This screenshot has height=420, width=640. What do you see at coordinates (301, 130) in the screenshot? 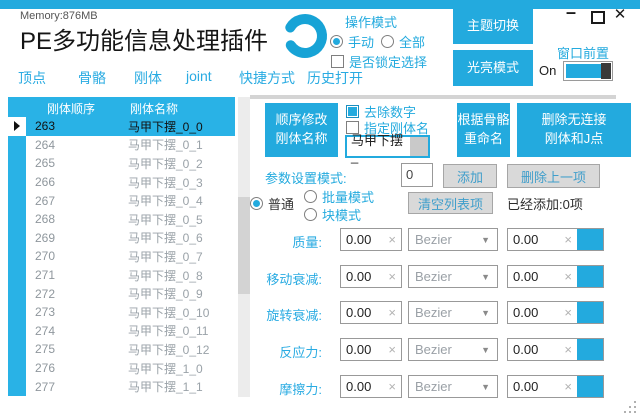
I see `order-rename-button: 顺序修改 刚体名称` at bounding box center [301, 130].